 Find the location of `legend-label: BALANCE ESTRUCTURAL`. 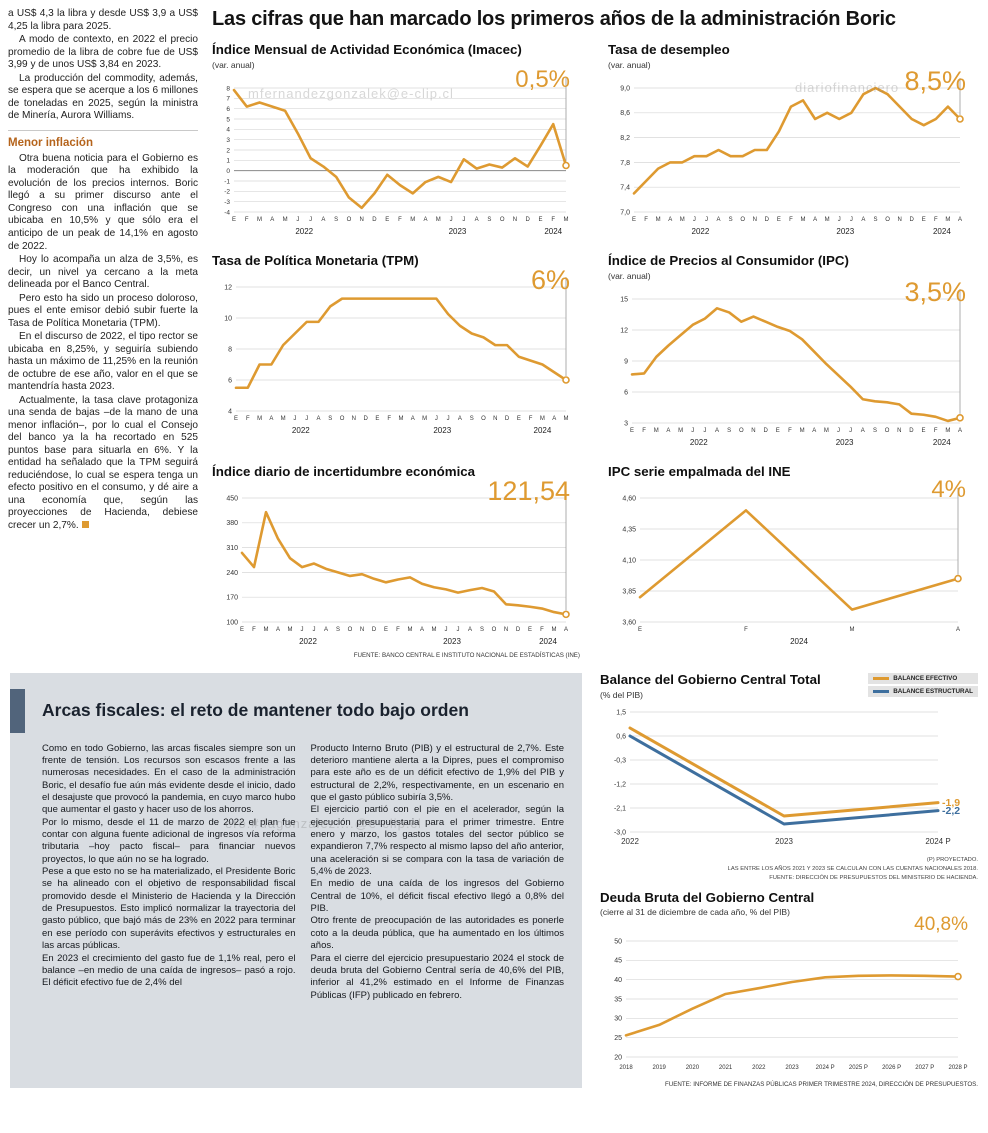

legend-label: BALANCE ESTRUCTURAL is located at coordinates (933, 691).